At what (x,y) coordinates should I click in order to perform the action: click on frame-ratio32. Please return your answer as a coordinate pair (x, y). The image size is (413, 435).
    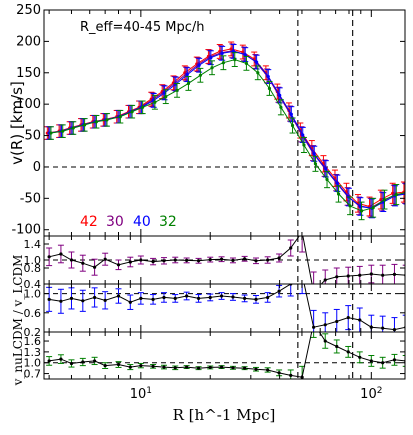
    Looking at the image, I should click on (224, 355).